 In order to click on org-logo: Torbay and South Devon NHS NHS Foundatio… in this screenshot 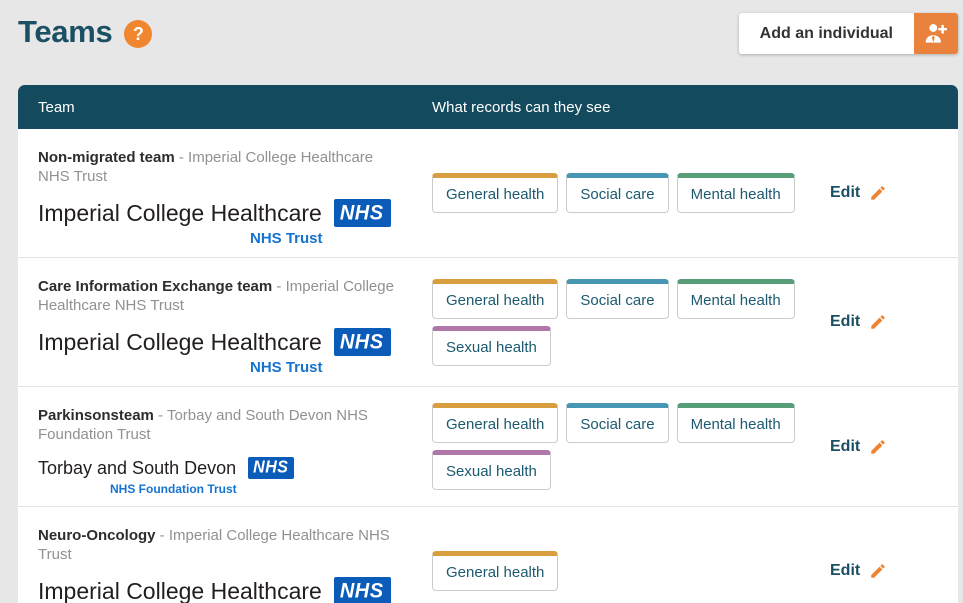, I will do `click(220, 476)`.